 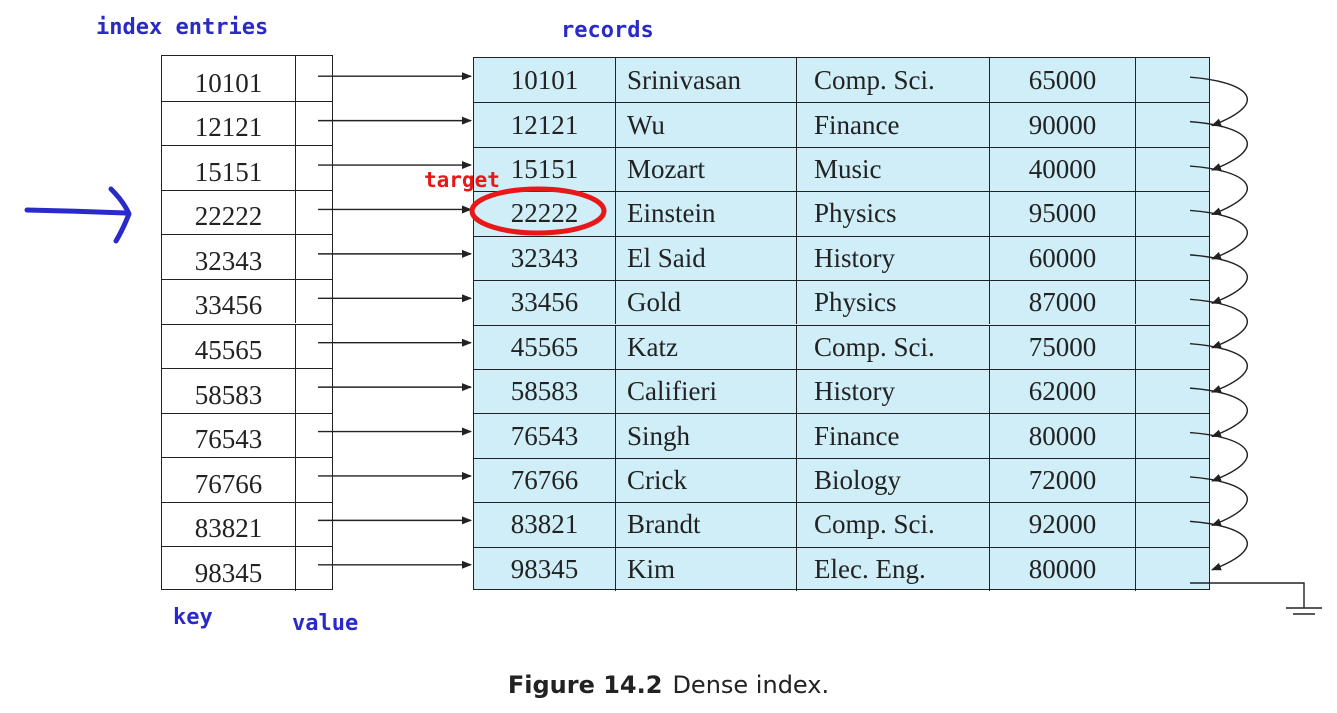 What do you see at coordinates (705, 391) in the screenshot?
I see `record-name-cell: Califieri` at bounding box center [705, 391].